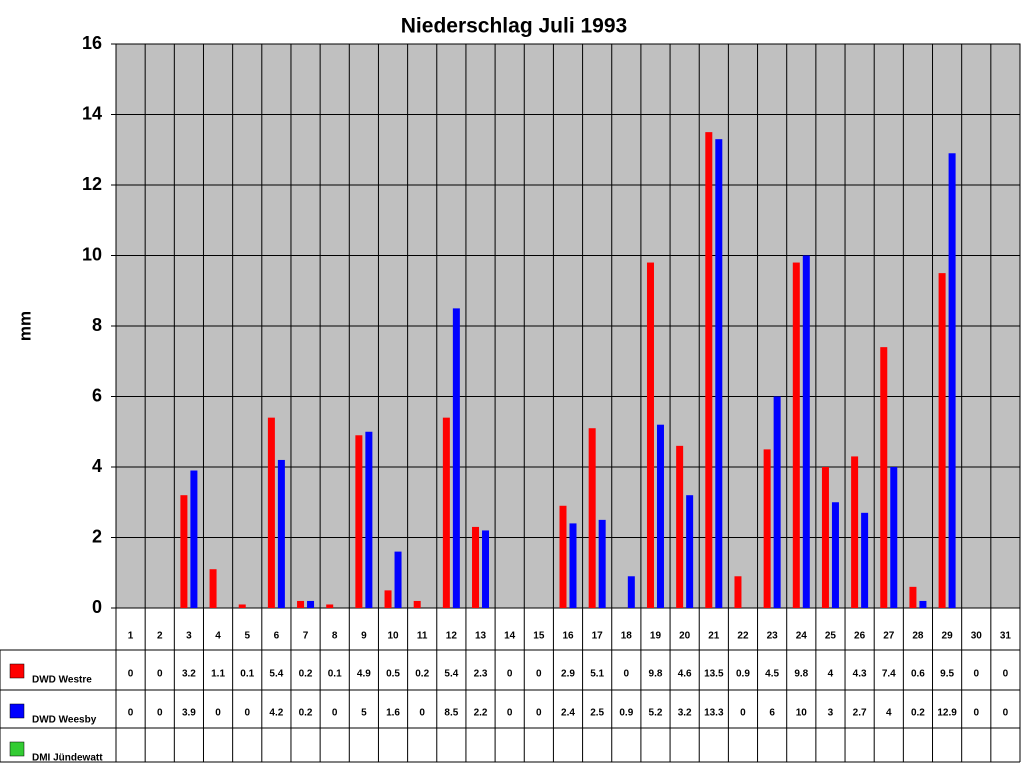 The height and width of the screenshot is (773, 1024). Describe the element at coordinates (277, 636) in the screenshot. I see `x-tick-label: 6` at that location.